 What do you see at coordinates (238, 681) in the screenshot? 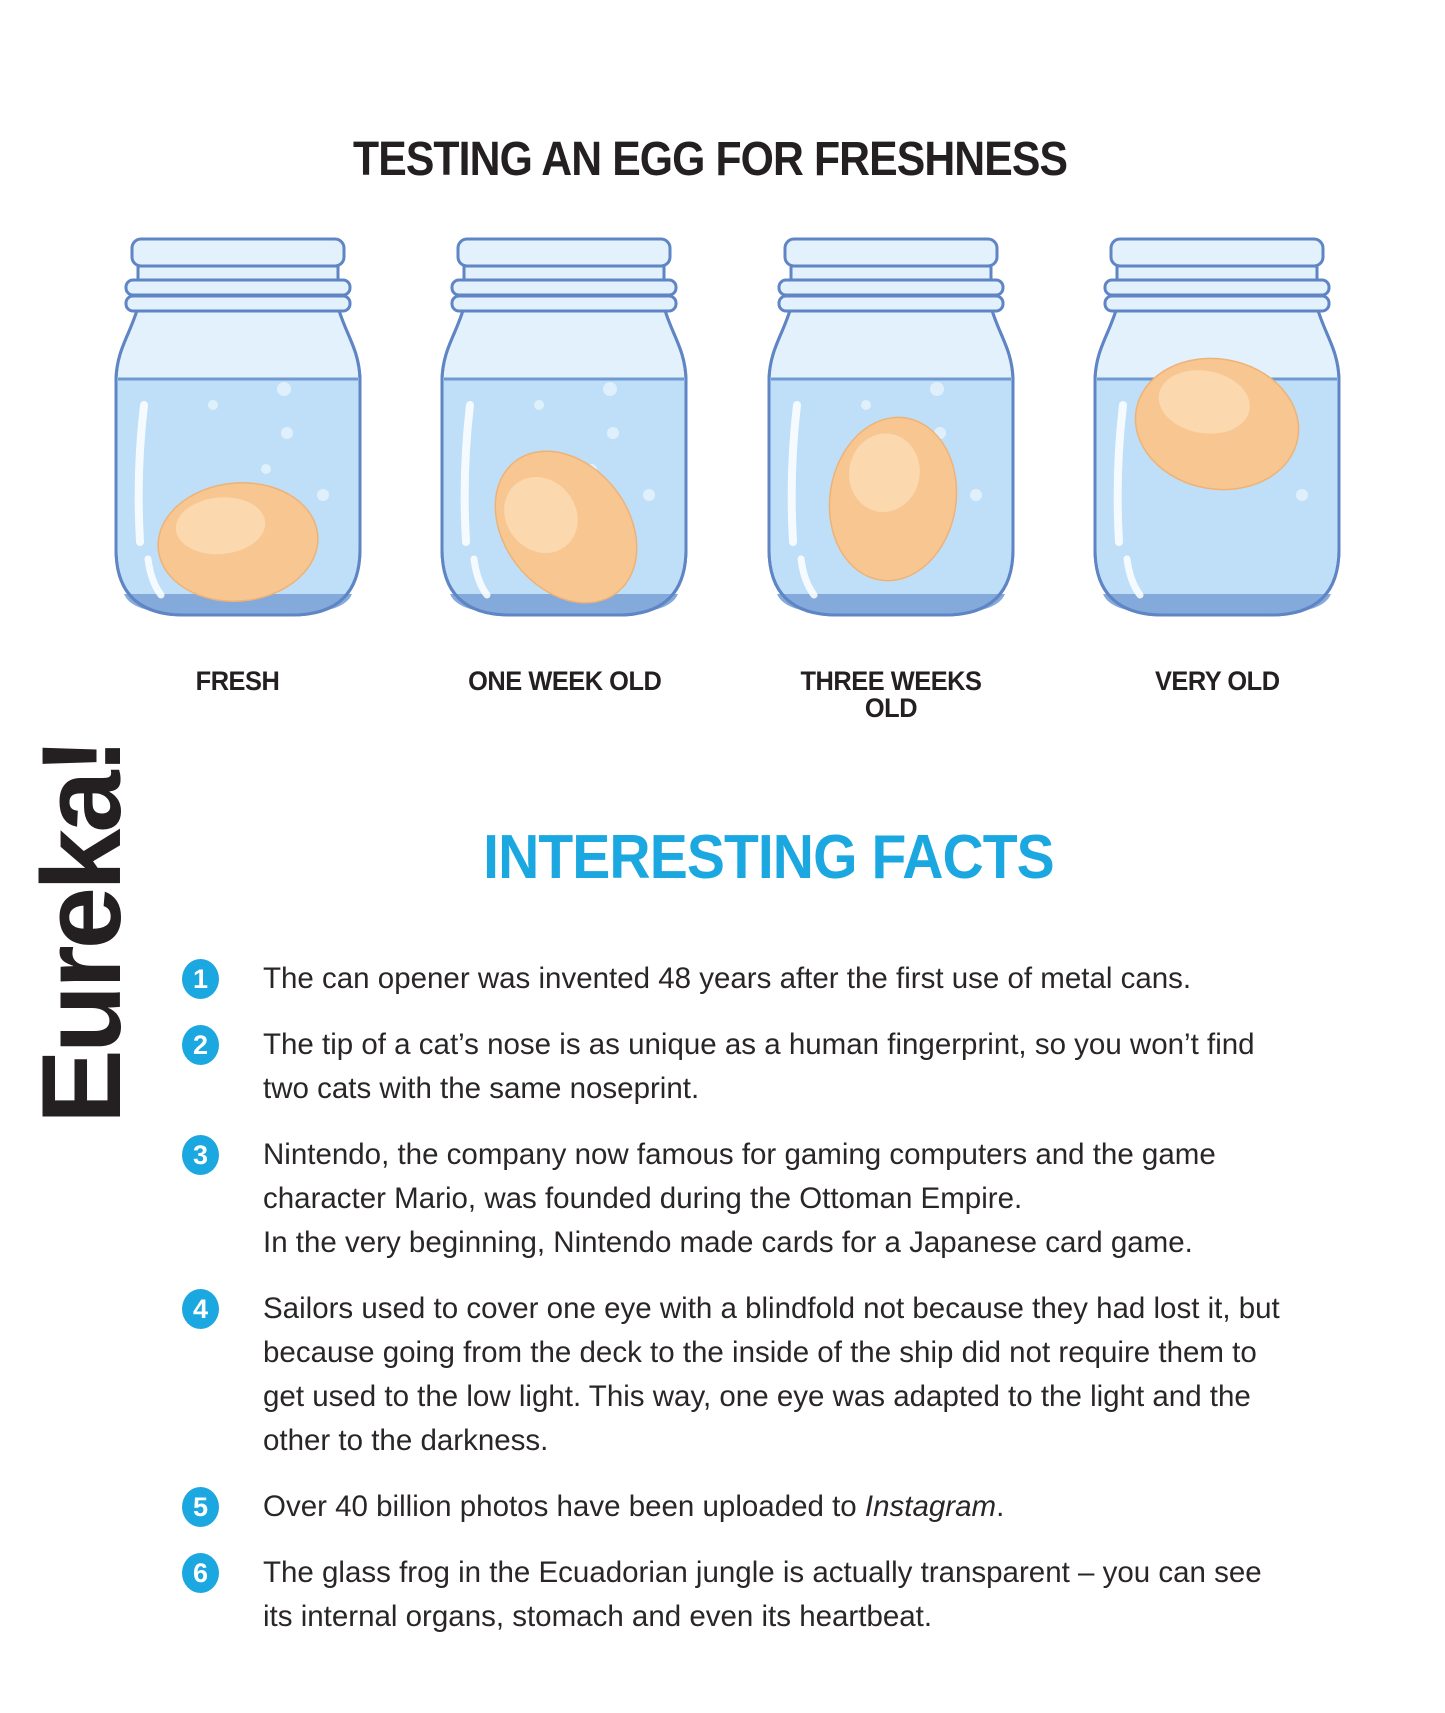
I see `jar-label: FRESH` at bounding box center [238, 681].